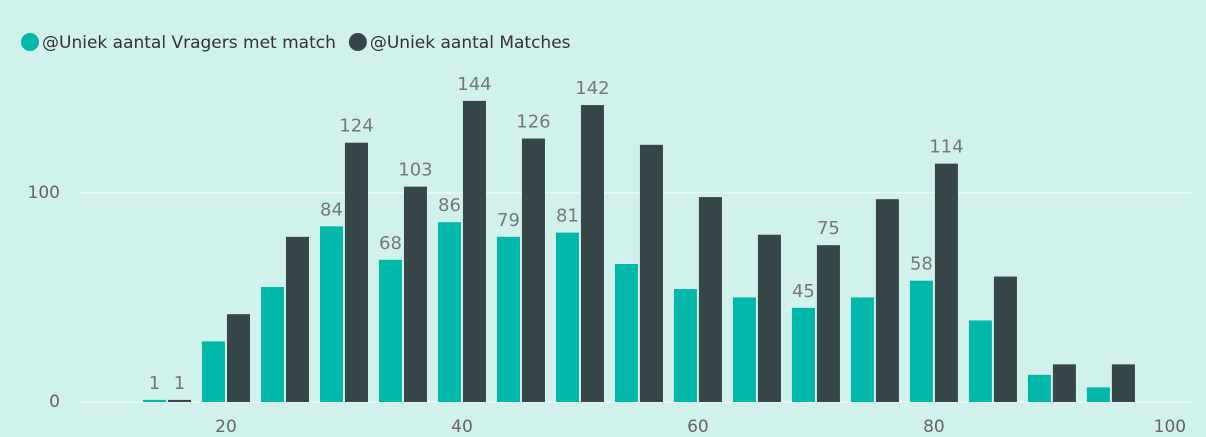 This screenshot has height=437, width=1206. Describe the element at coordinates (449, 205) in the screenshot. I see `data-label: 86` at that location.